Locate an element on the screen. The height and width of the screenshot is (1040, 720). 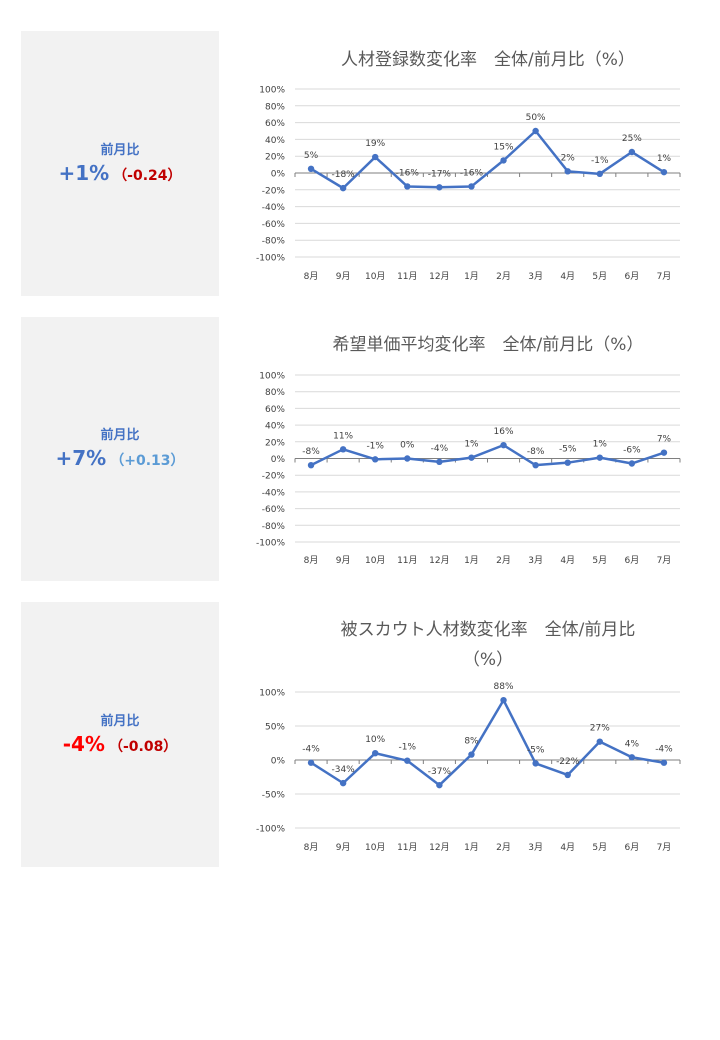
y-tick-label: 40% is located at coordinates (275, 427).